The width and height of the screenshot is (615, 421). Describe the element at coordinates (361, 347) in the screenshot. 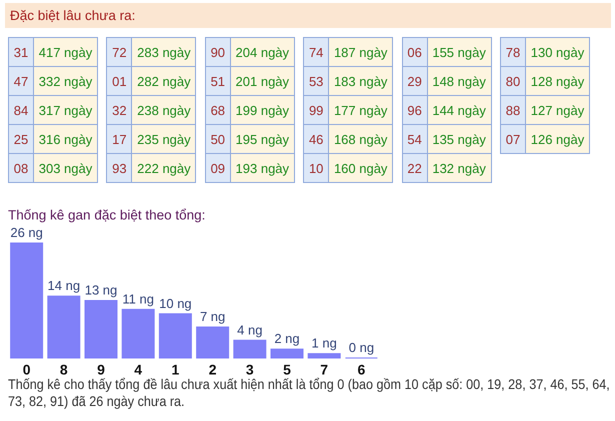

I see `data-label: 0 ng` at that location.